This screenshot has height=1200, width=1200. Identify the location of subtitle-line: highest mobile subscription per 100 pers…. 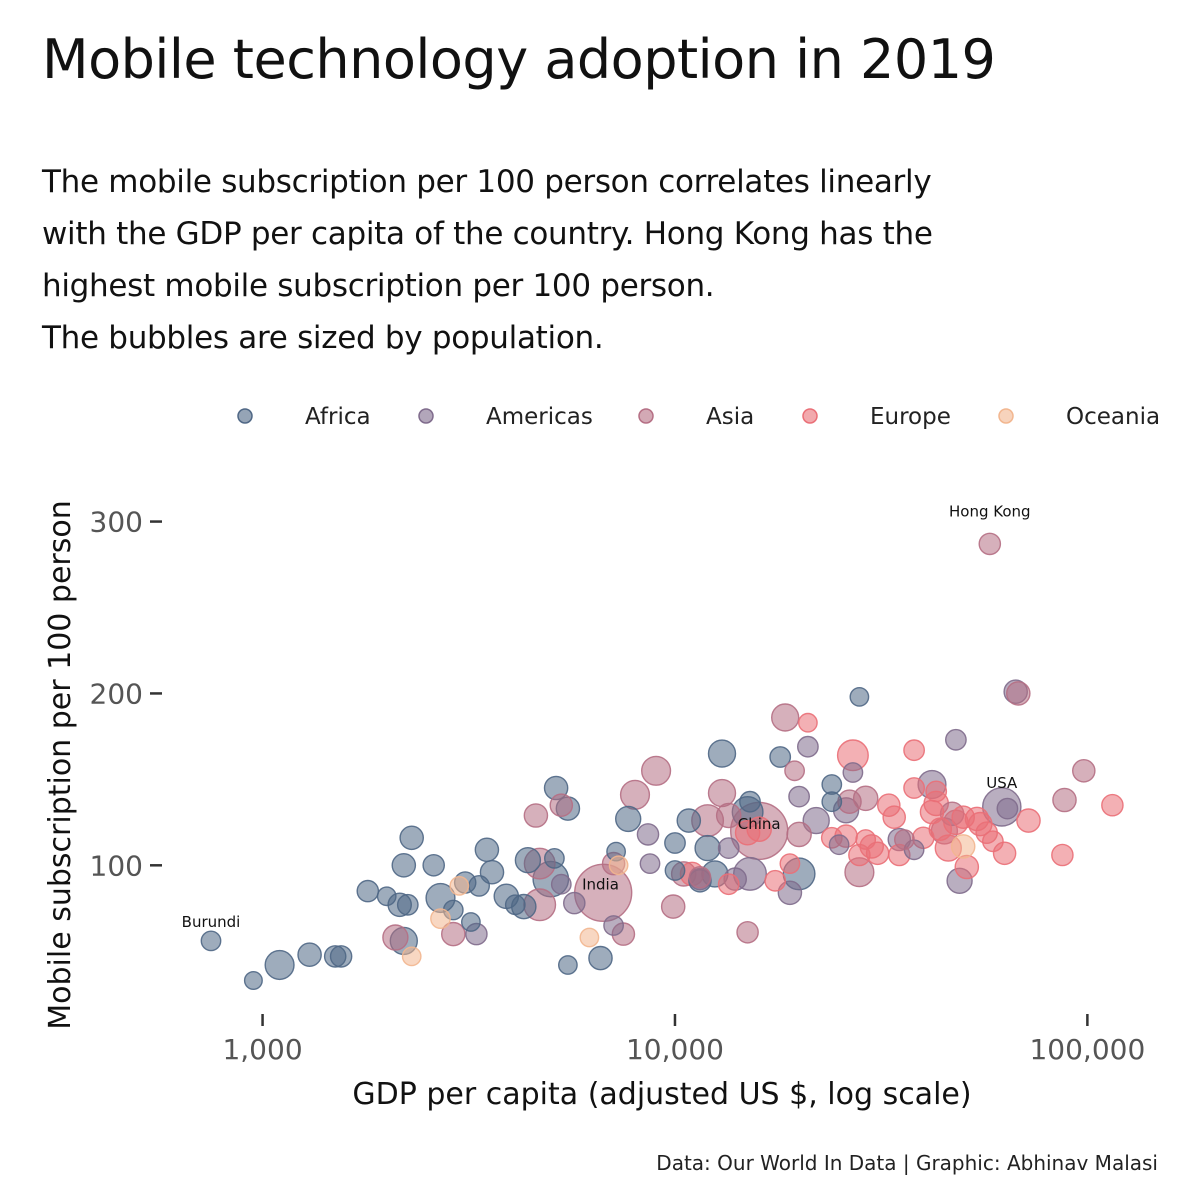
(378, 286).